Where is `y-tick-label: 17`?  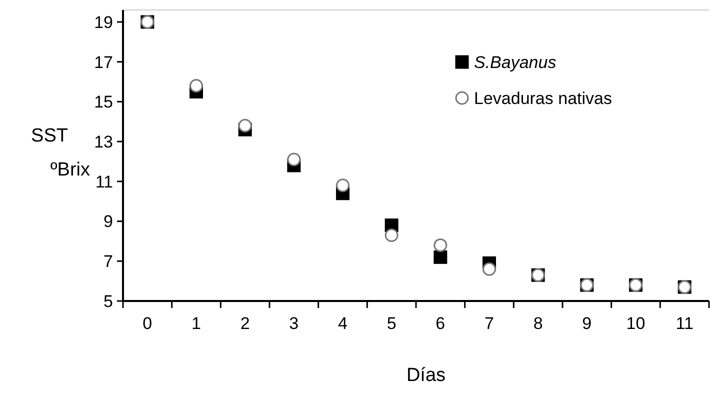 y-tick-label: 17 is located at coordinates (103, 62).